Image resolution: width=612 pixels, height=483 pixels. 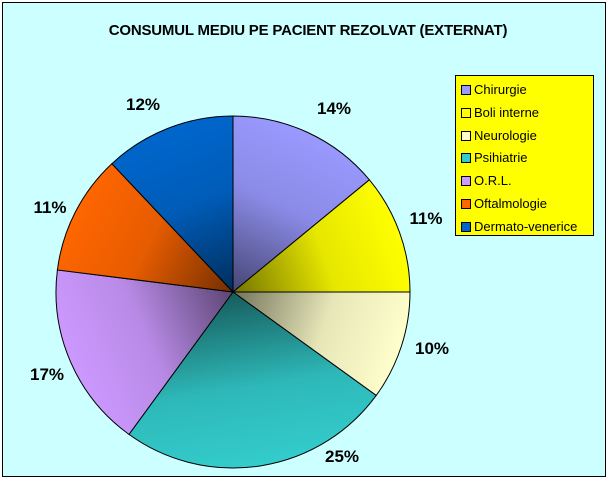 What do you see at coordinates (172, 204) in the screenshot?
I see `pie-slice-dermato-venerice` at bounding box center [172, 204].